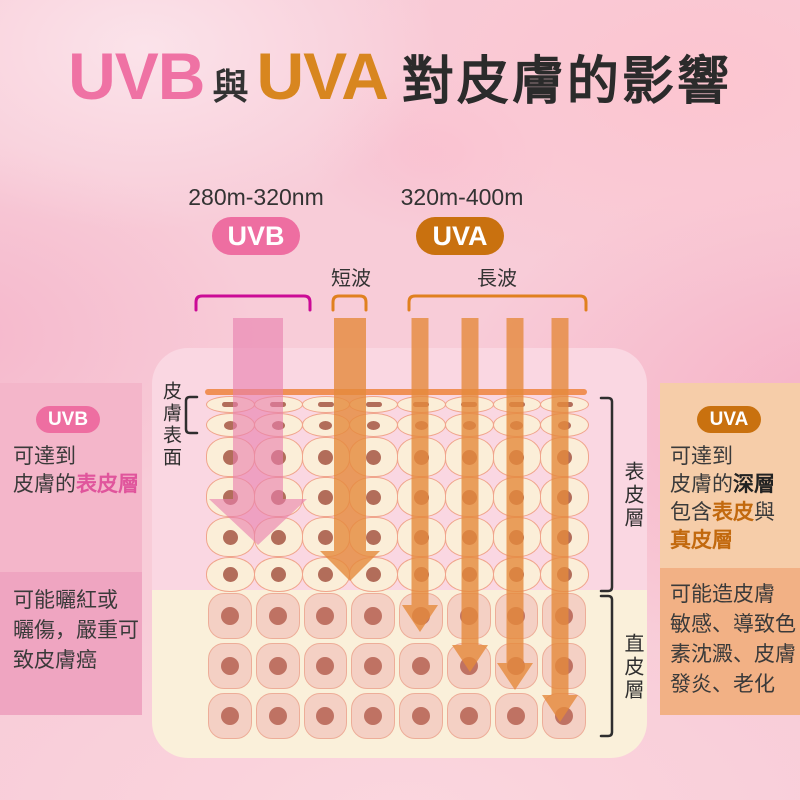 This screenshot has width=800, height=800. Describe the element at coordinates (566, 82) in the screenshot. I see `title-suffix: 對皮膚的影響` at that location.